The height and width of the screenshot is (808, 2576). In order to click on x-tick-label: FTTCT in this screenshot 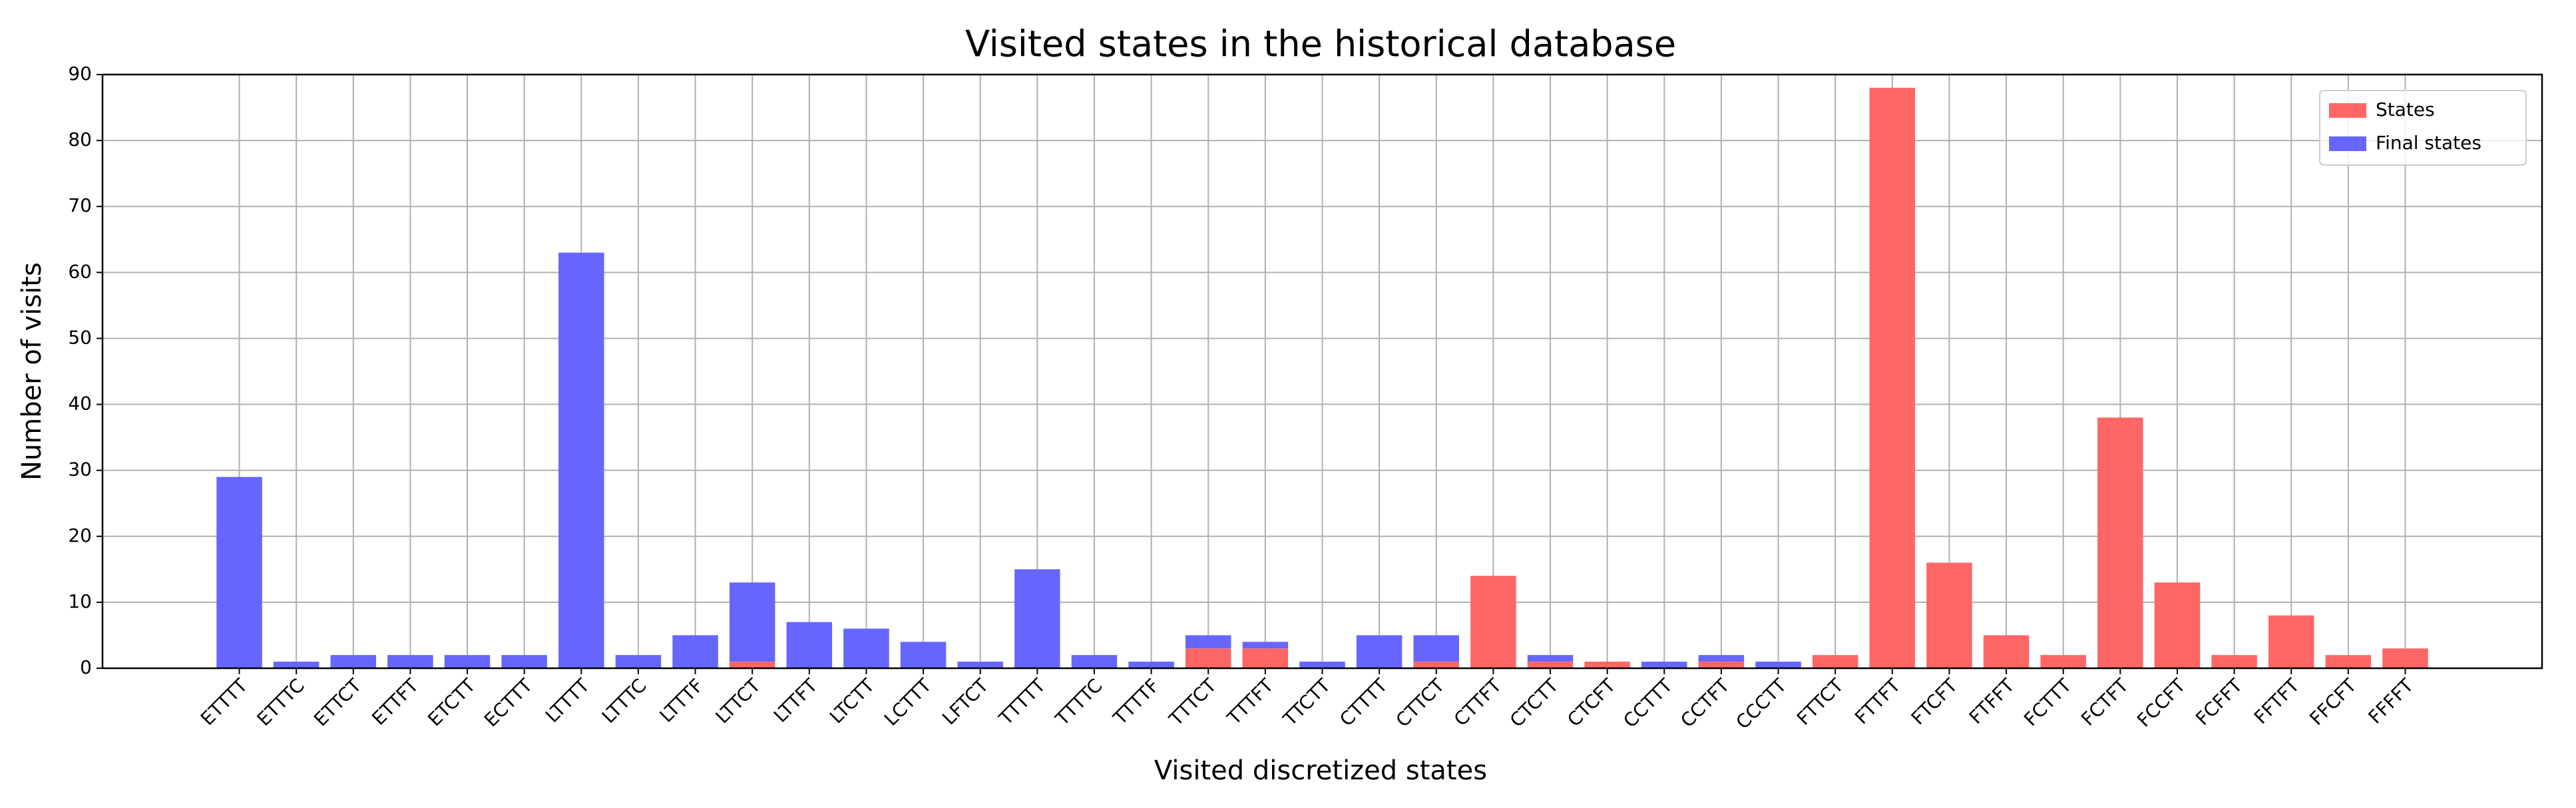, I will do `click(1820, 702)`.